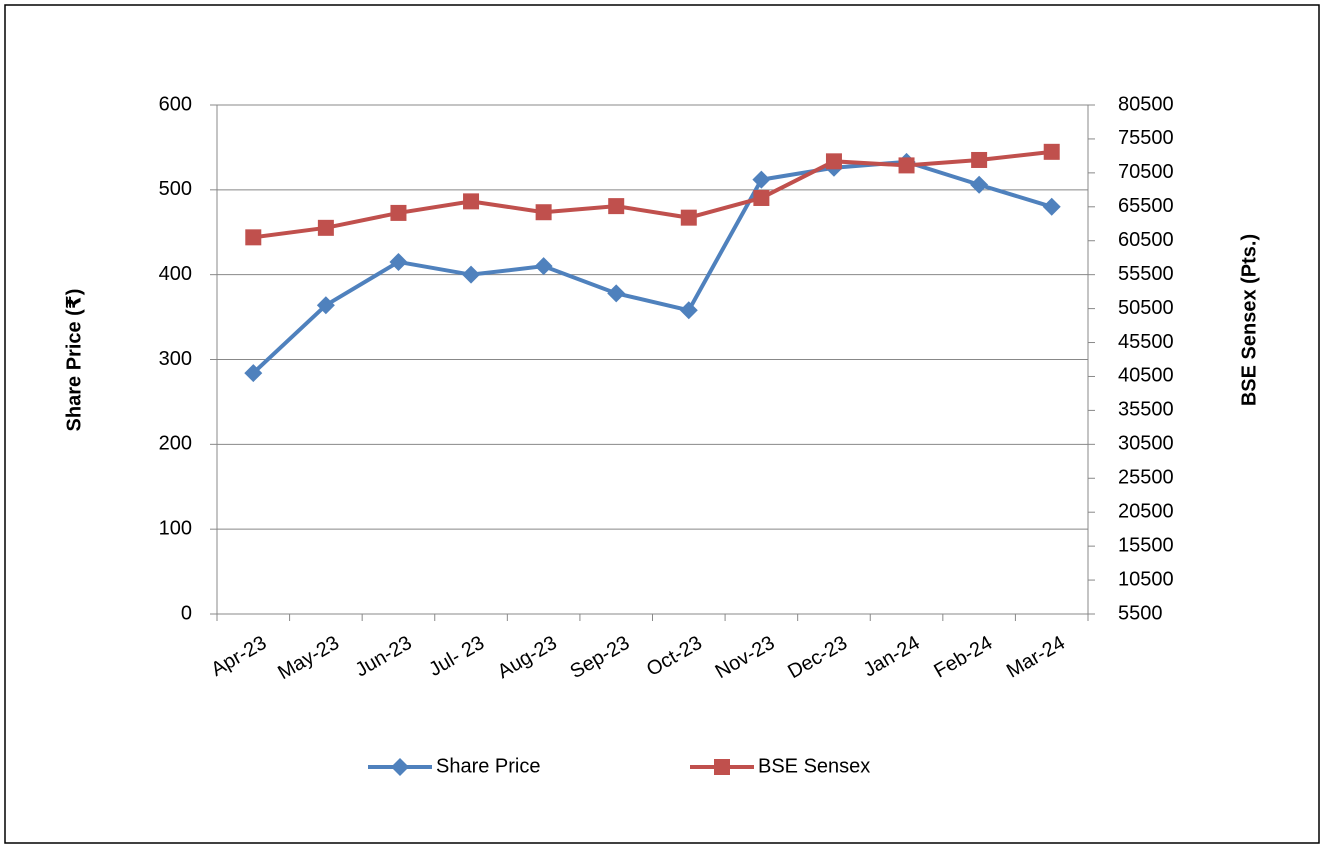 This screenshot has height=848, width=1324. Describe the element at coordinates (175, 274) in the screenshot. I see `y-tick-label: 400` at that location.